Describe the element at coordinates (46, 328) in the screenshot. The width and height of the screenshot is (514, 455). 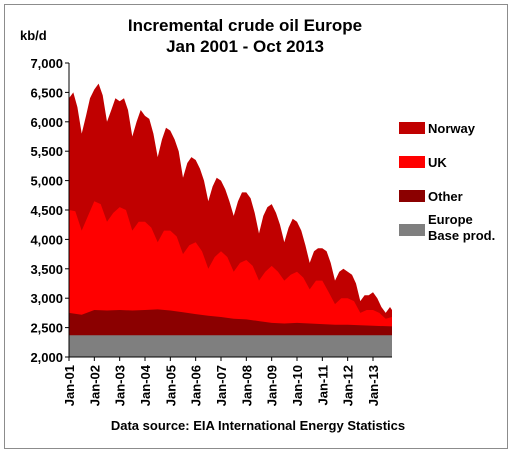
I see `y-tick-label: 2,500` at that location.